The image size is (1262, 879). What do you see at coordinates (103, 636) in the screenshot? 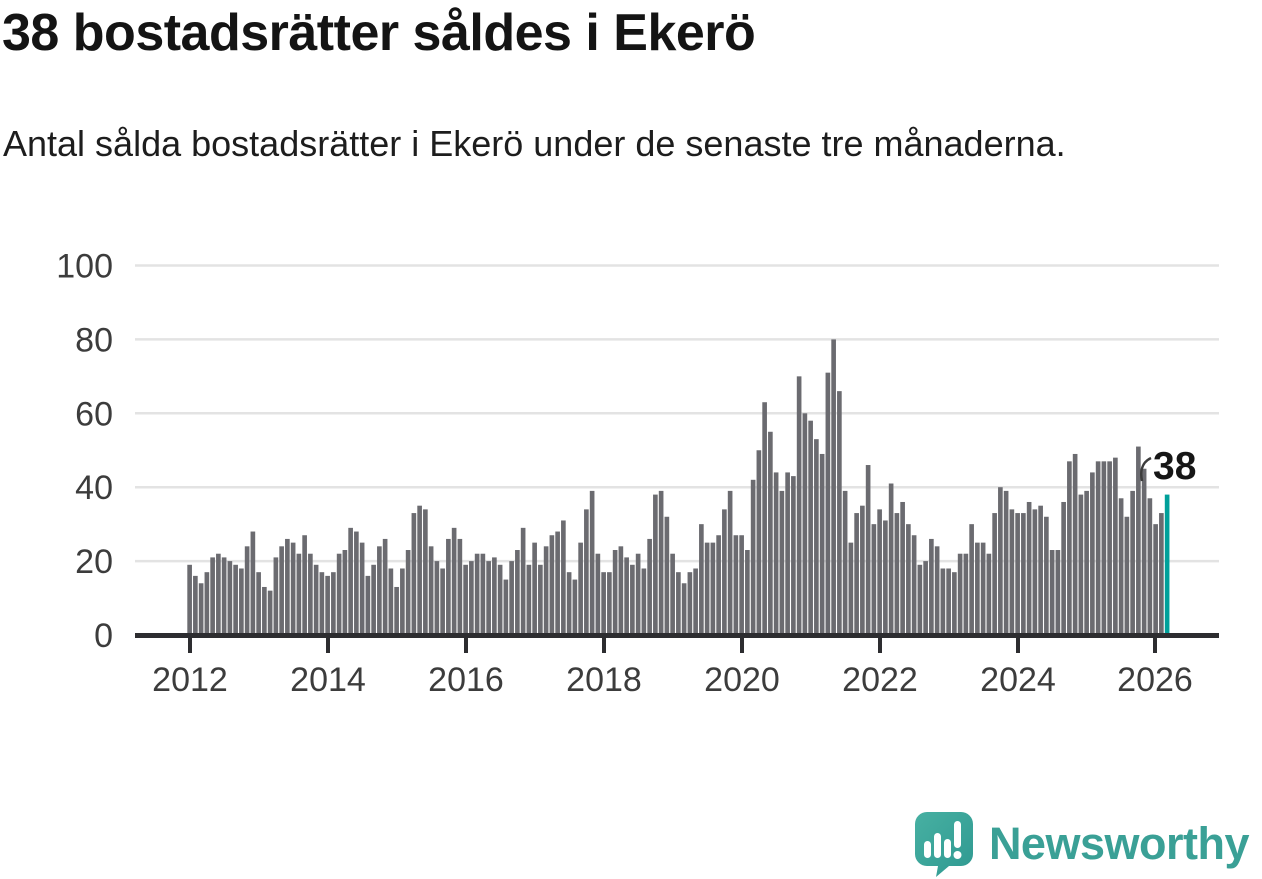
I see `y-axis-label: 0` at bounding box center [103, 636].